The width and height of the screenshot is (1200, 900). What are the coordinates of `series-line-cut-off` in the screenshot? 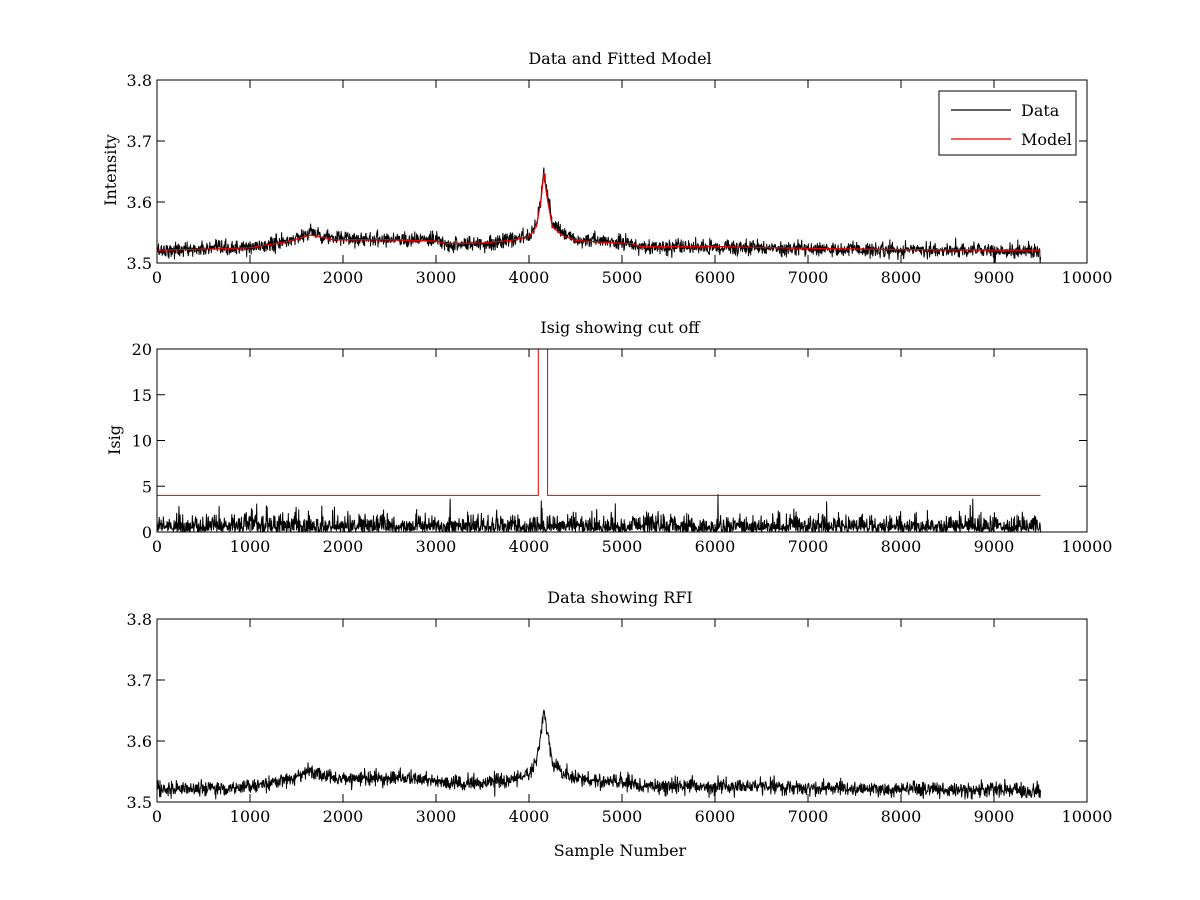 It's located at (599, 422).